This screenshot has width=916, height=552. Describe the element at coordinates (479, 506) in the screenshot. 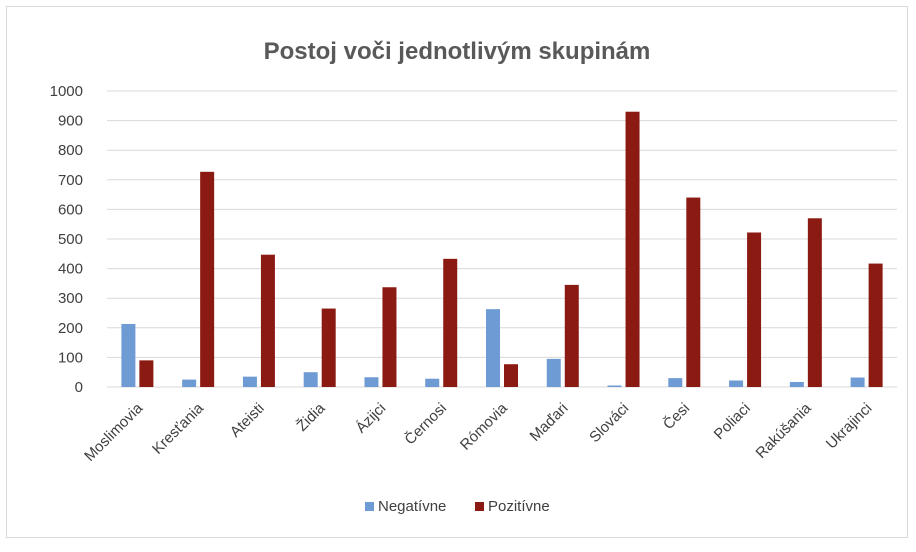

I see `legend-swatch-positive` at that location.